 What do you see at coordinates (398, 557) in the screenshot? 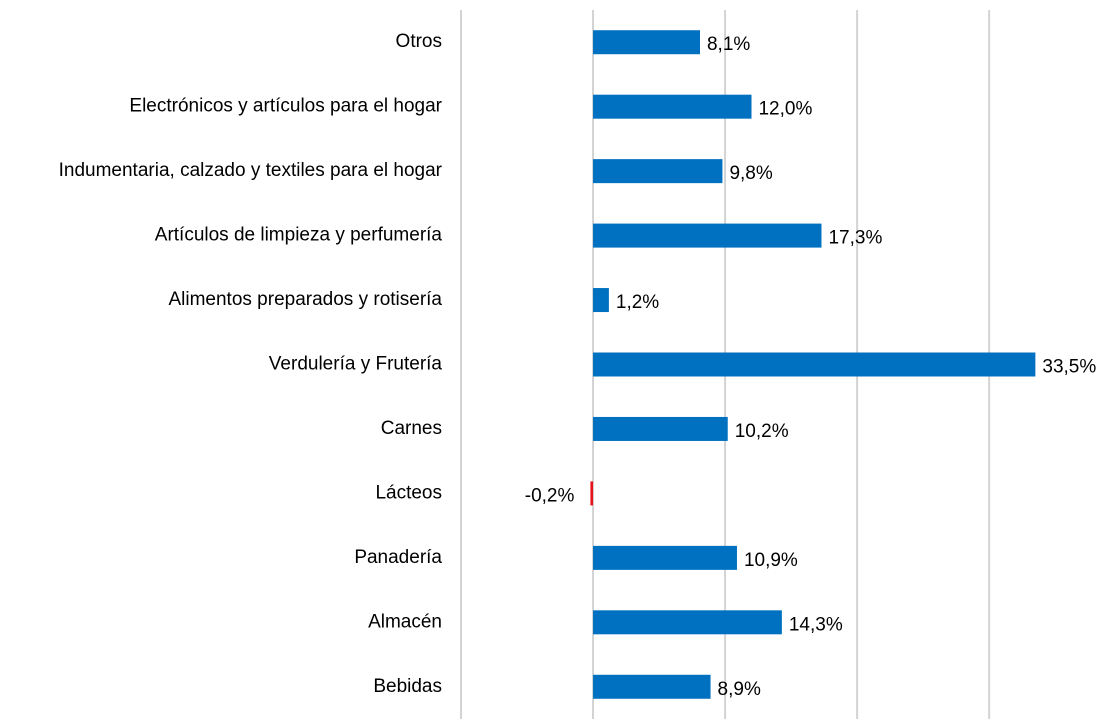
I see `y-tick-label: Panadería` at bounding box center [398, 557].